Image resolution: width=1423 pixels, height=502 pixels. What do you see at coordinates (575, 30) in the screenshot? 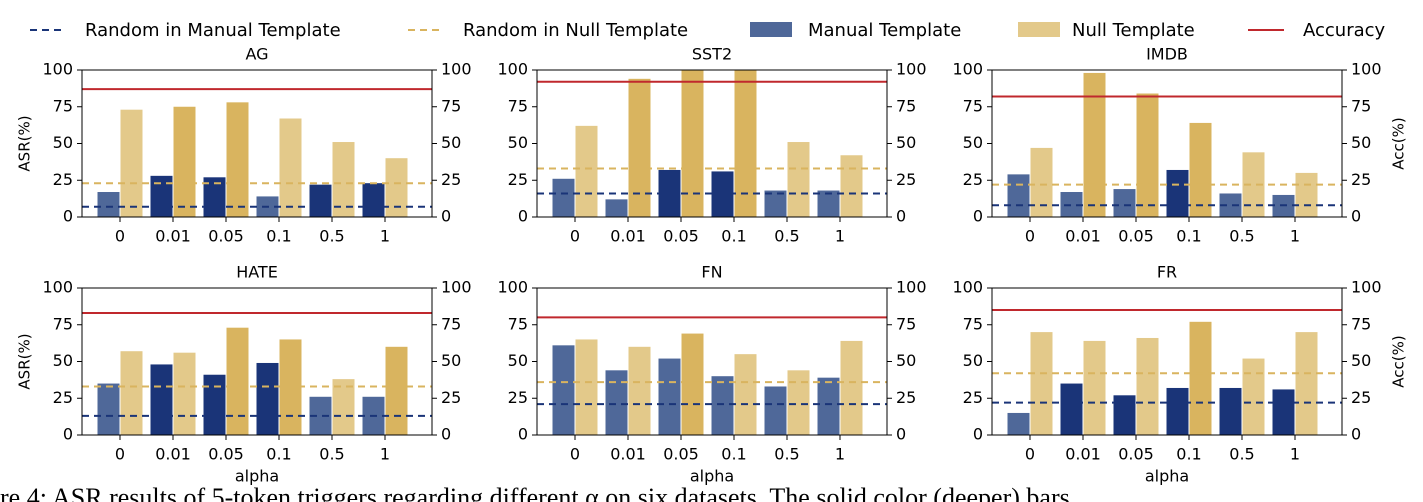
I see `legend-label: Random in Null Template` at bounding box center [575, 30].